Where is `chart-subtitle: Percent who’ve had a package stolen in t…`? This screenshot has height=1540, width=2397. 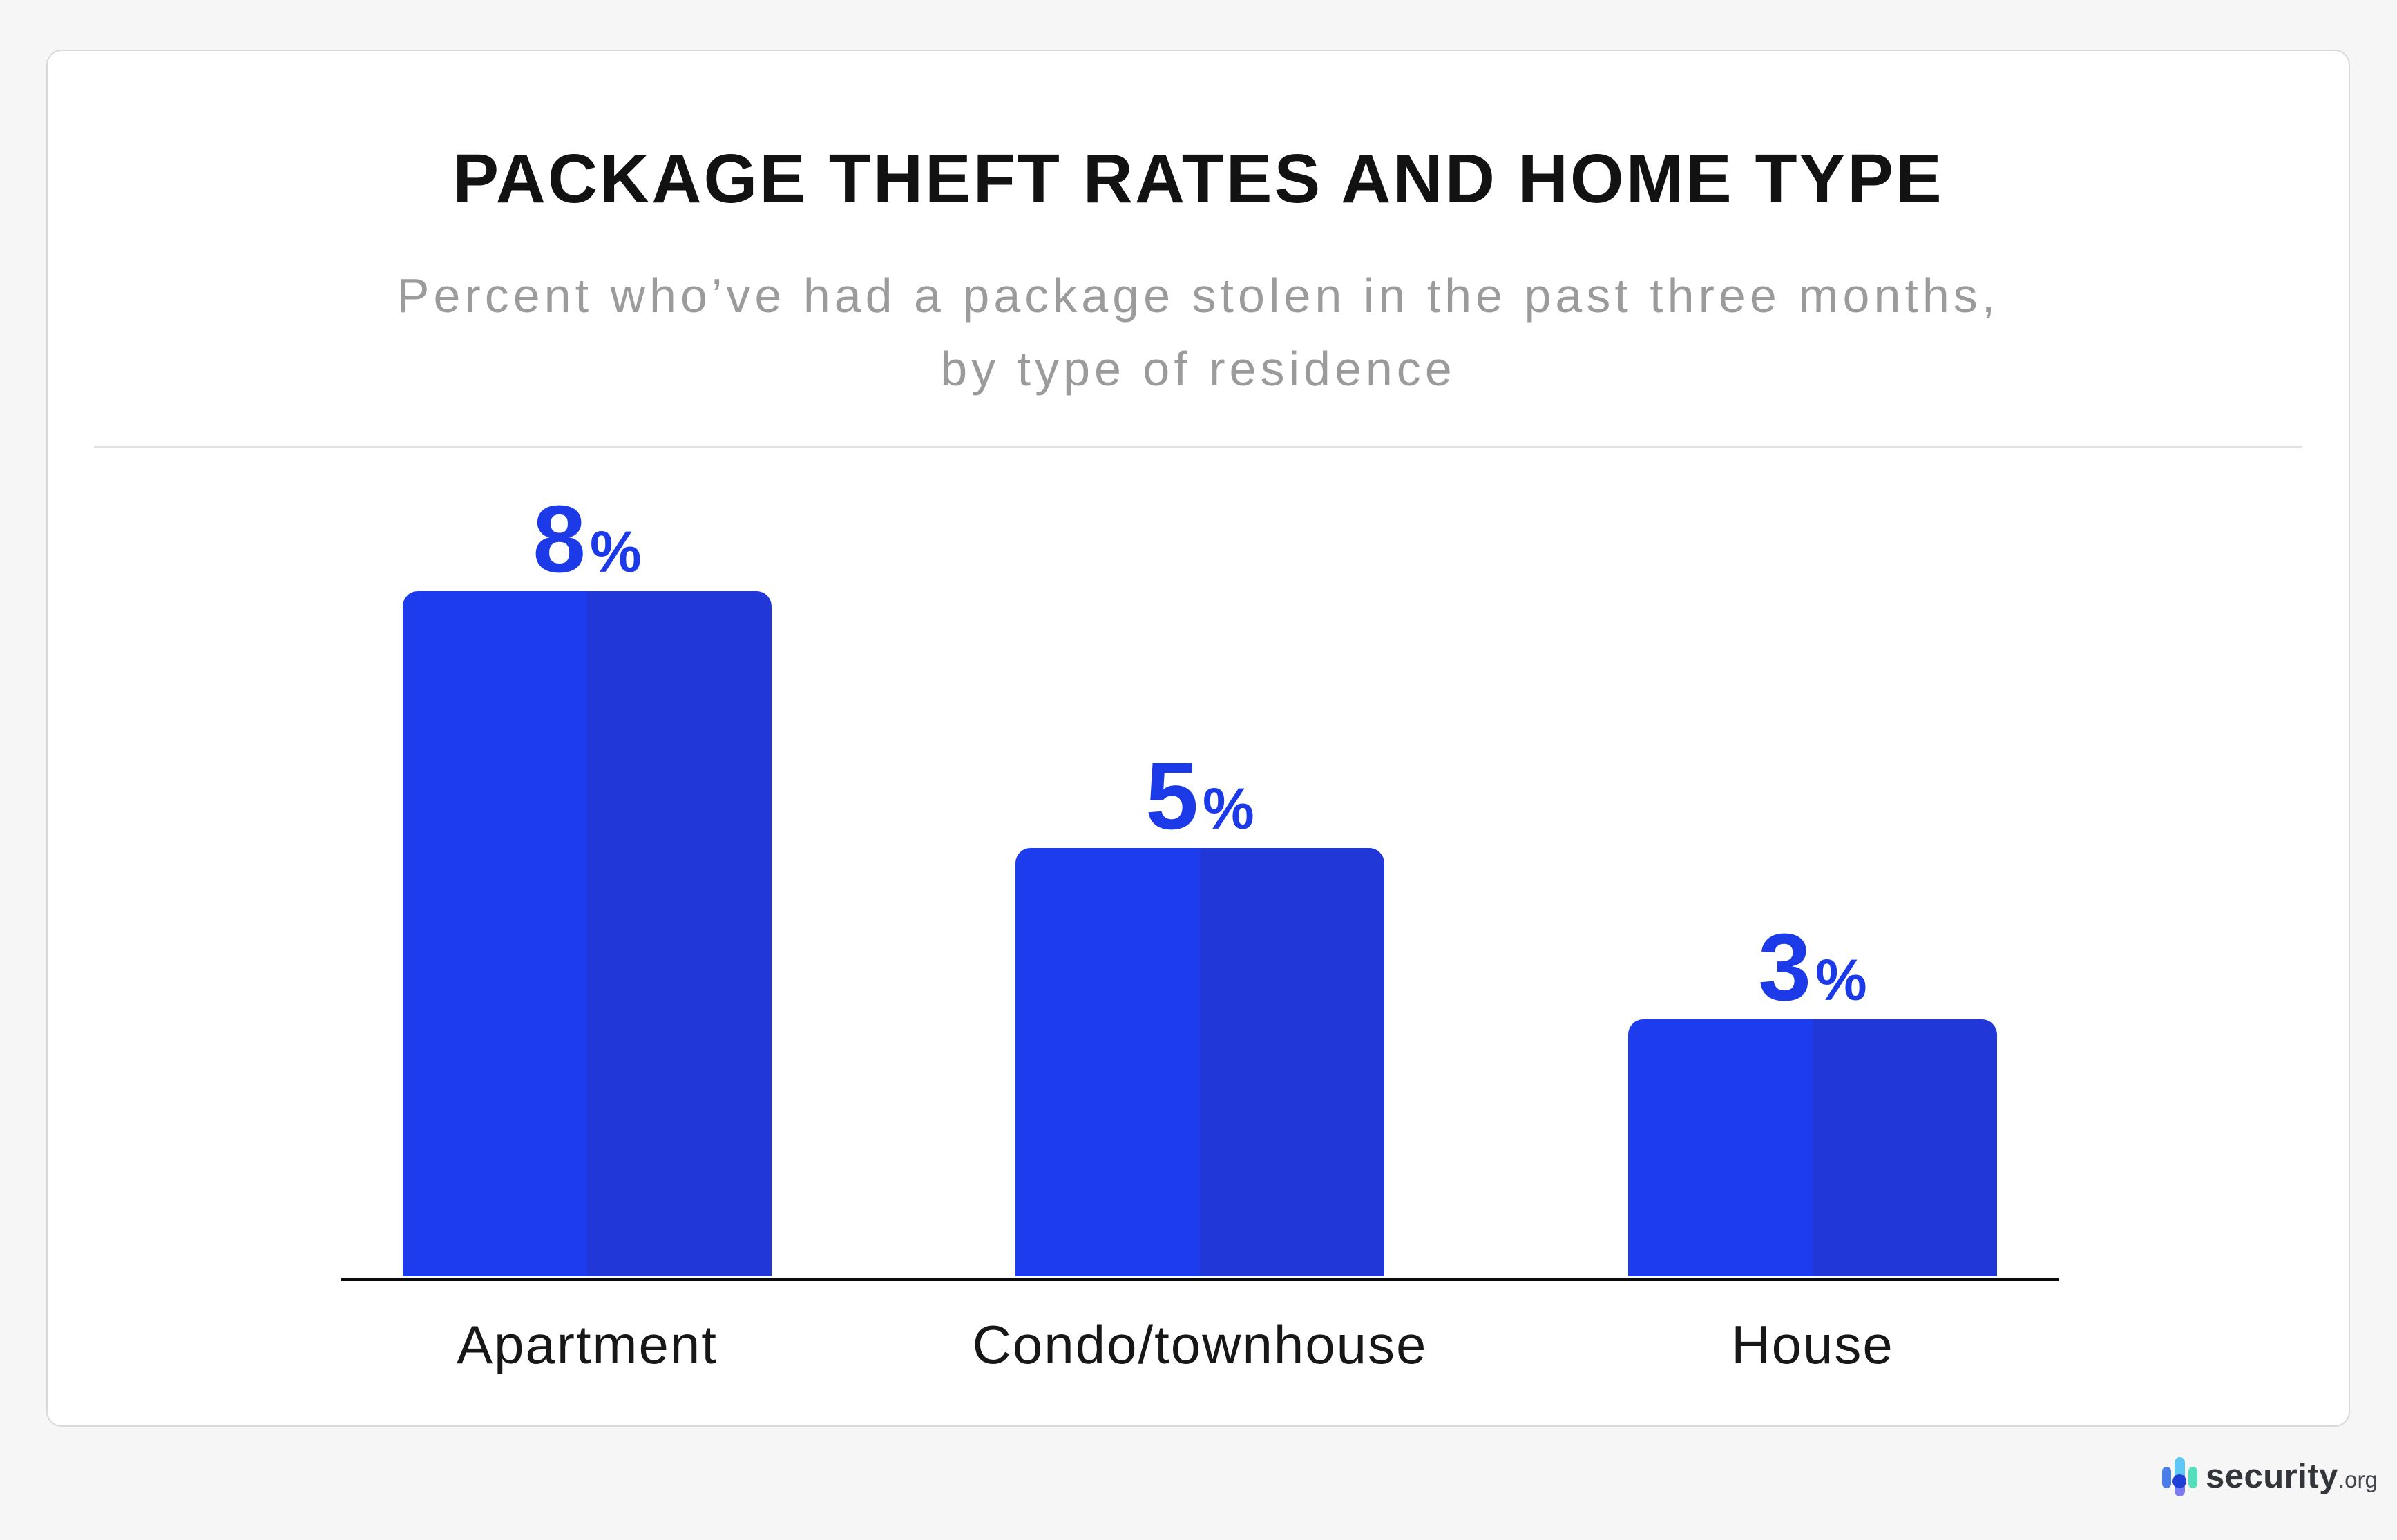
chart-subtitle: Percent who’ve had a package stolen in t… is located at coordinates (1198, 332).